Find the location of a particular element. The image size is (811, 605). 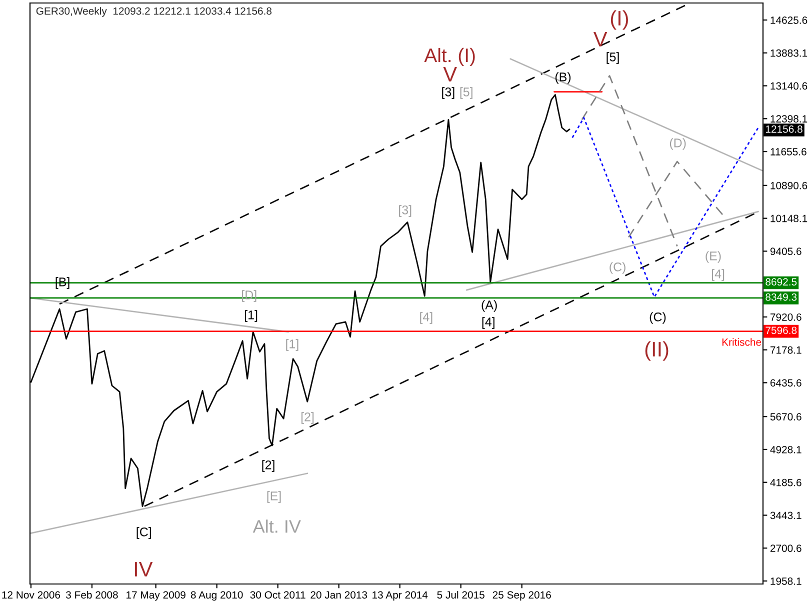

y-tick-label: 6435.6 is located at coordinates (786, 383).